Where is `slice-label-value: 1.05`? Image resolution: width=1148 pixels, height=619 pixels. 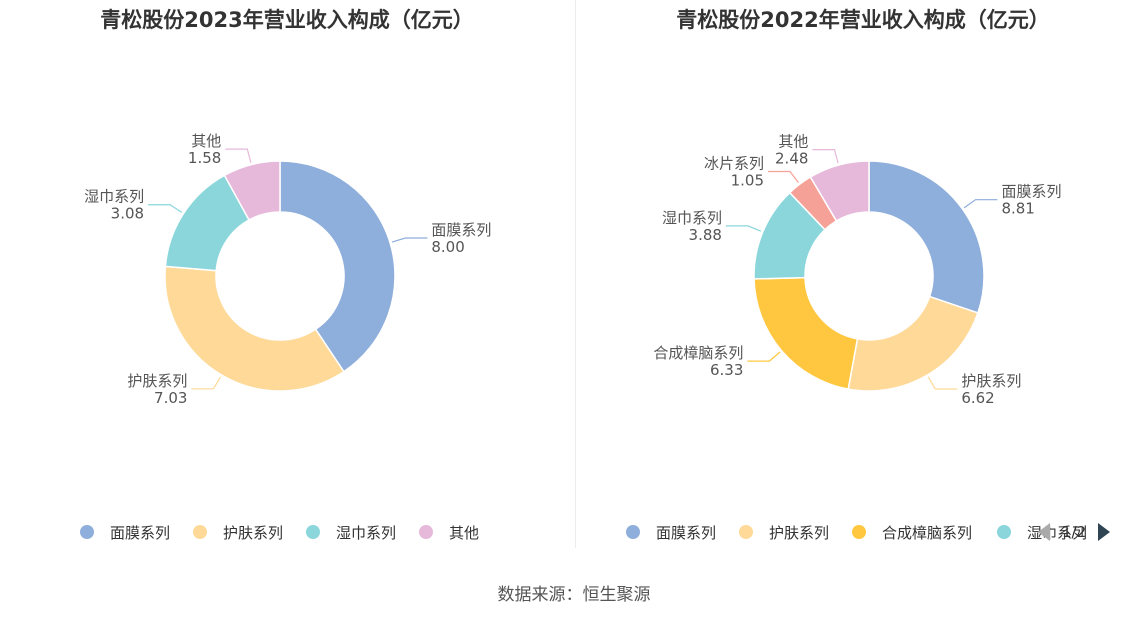
slice-label-value: 1.05 is located at coordinates (747, 180).